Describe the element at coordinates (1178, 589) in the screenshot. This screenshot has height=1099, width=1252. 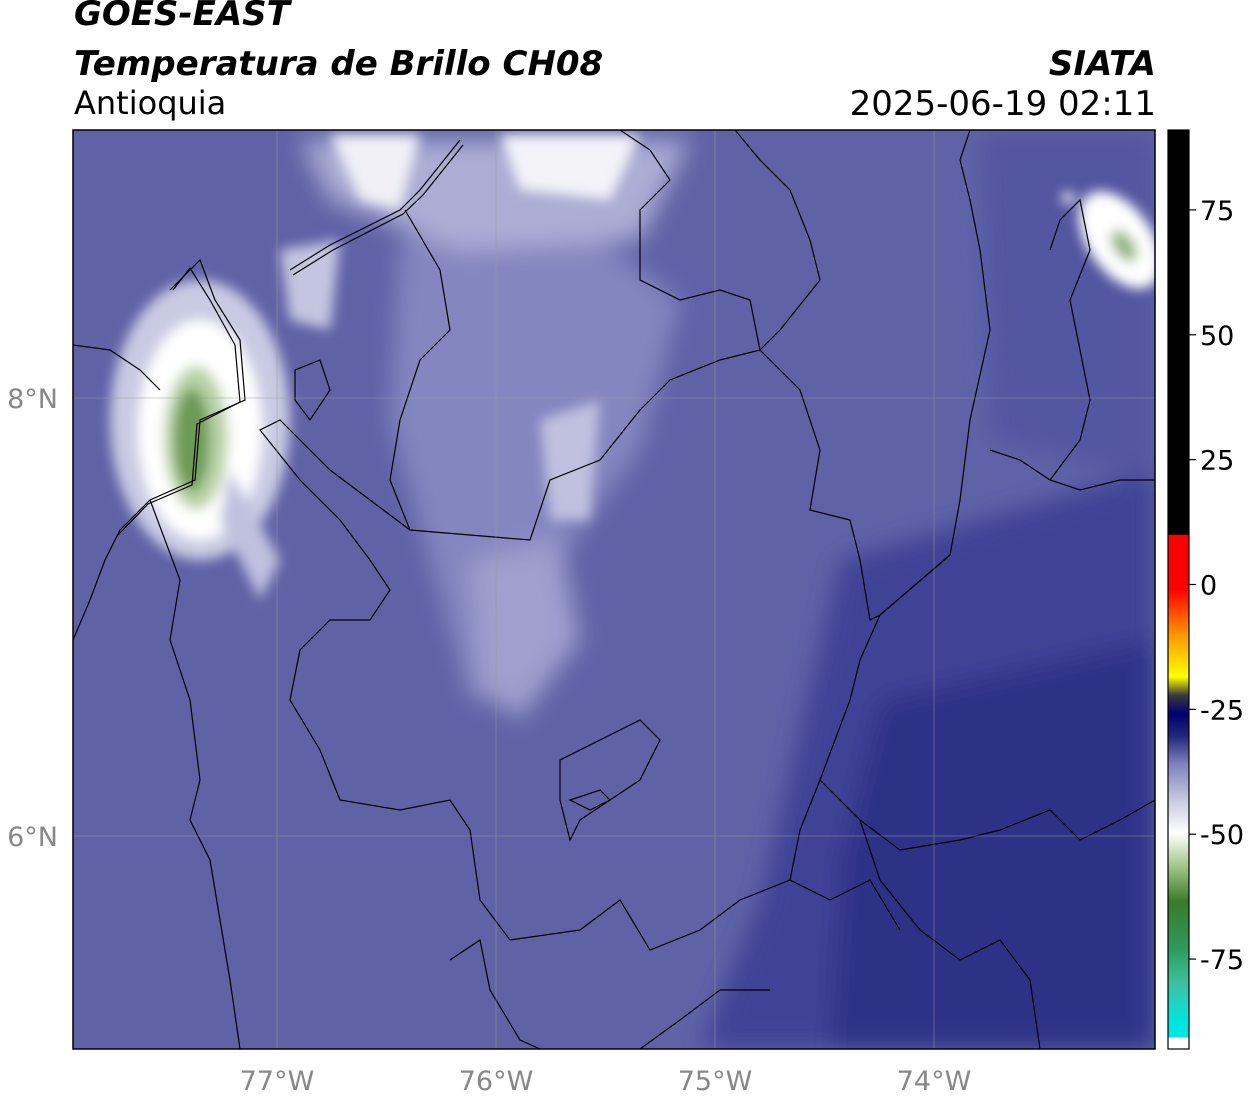
I see `colorbar` at that location.